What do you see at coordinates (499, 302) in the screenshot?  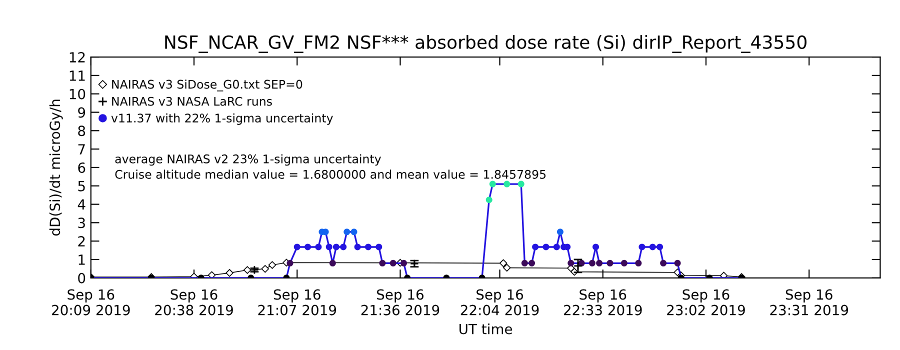 I see `x-tick-label: Sep 16 22:04 2019` at bounding box center [499, 302].